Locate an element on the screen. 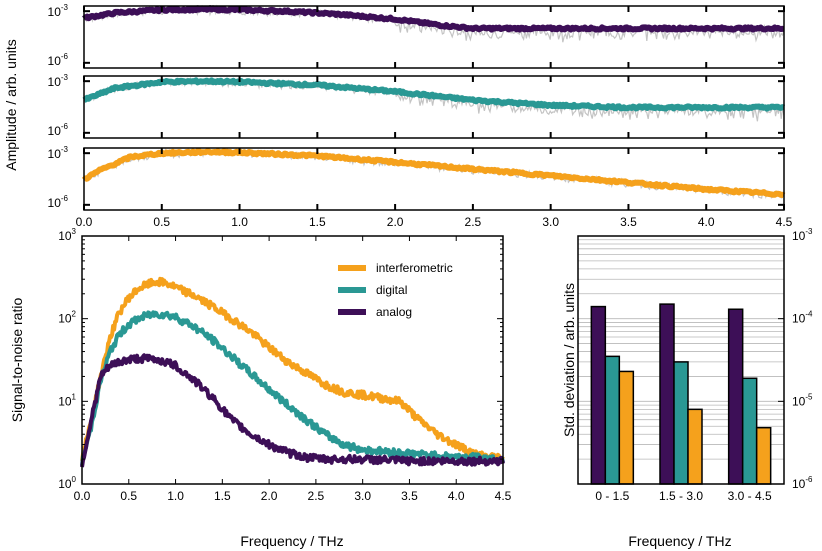  y-tick-label: 10⁻⁴ is located at coordinates (802, 318).